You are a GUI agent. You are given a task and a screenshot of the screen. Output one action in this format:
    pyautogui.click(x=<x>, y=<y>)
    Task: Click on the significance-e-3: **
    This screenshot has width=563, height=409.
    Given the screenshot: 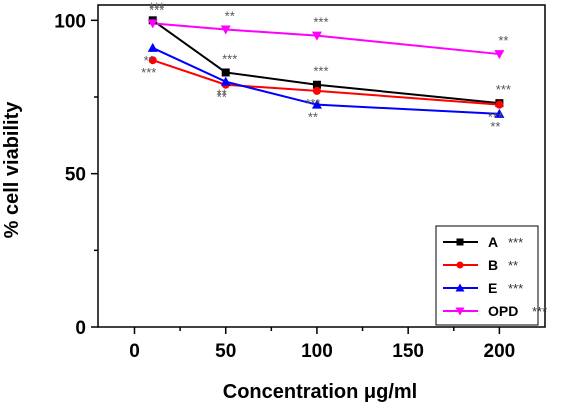 What is the action you would take?
    pyautogui.click(x=495, y=126)
    